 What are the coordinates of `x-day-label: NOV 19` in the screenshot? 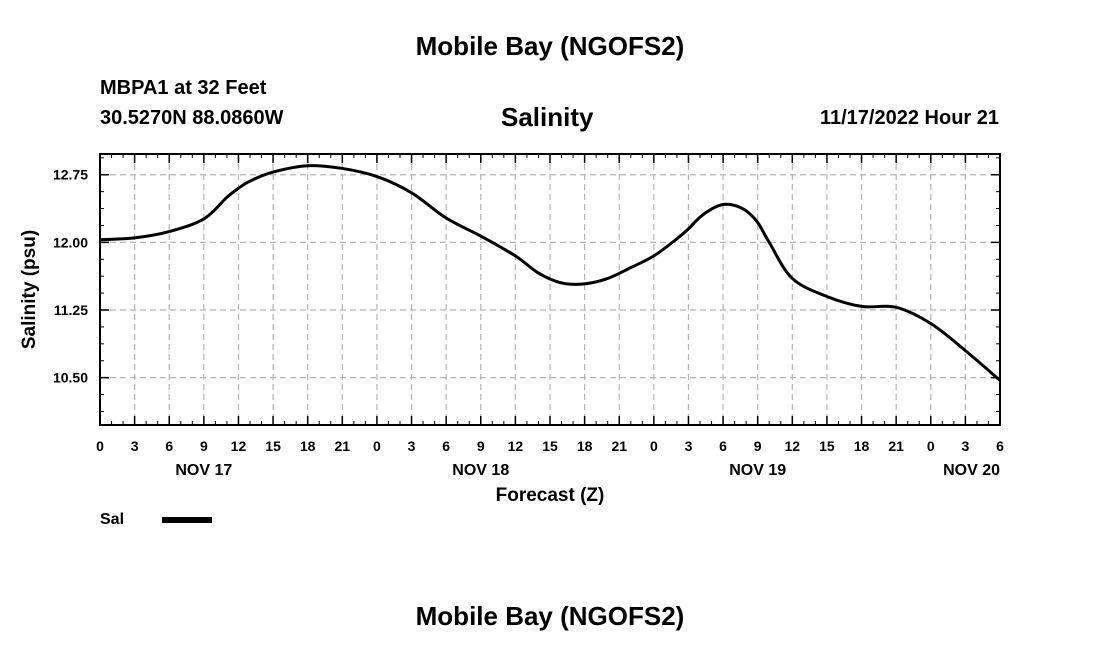 It's located at (757, 470).